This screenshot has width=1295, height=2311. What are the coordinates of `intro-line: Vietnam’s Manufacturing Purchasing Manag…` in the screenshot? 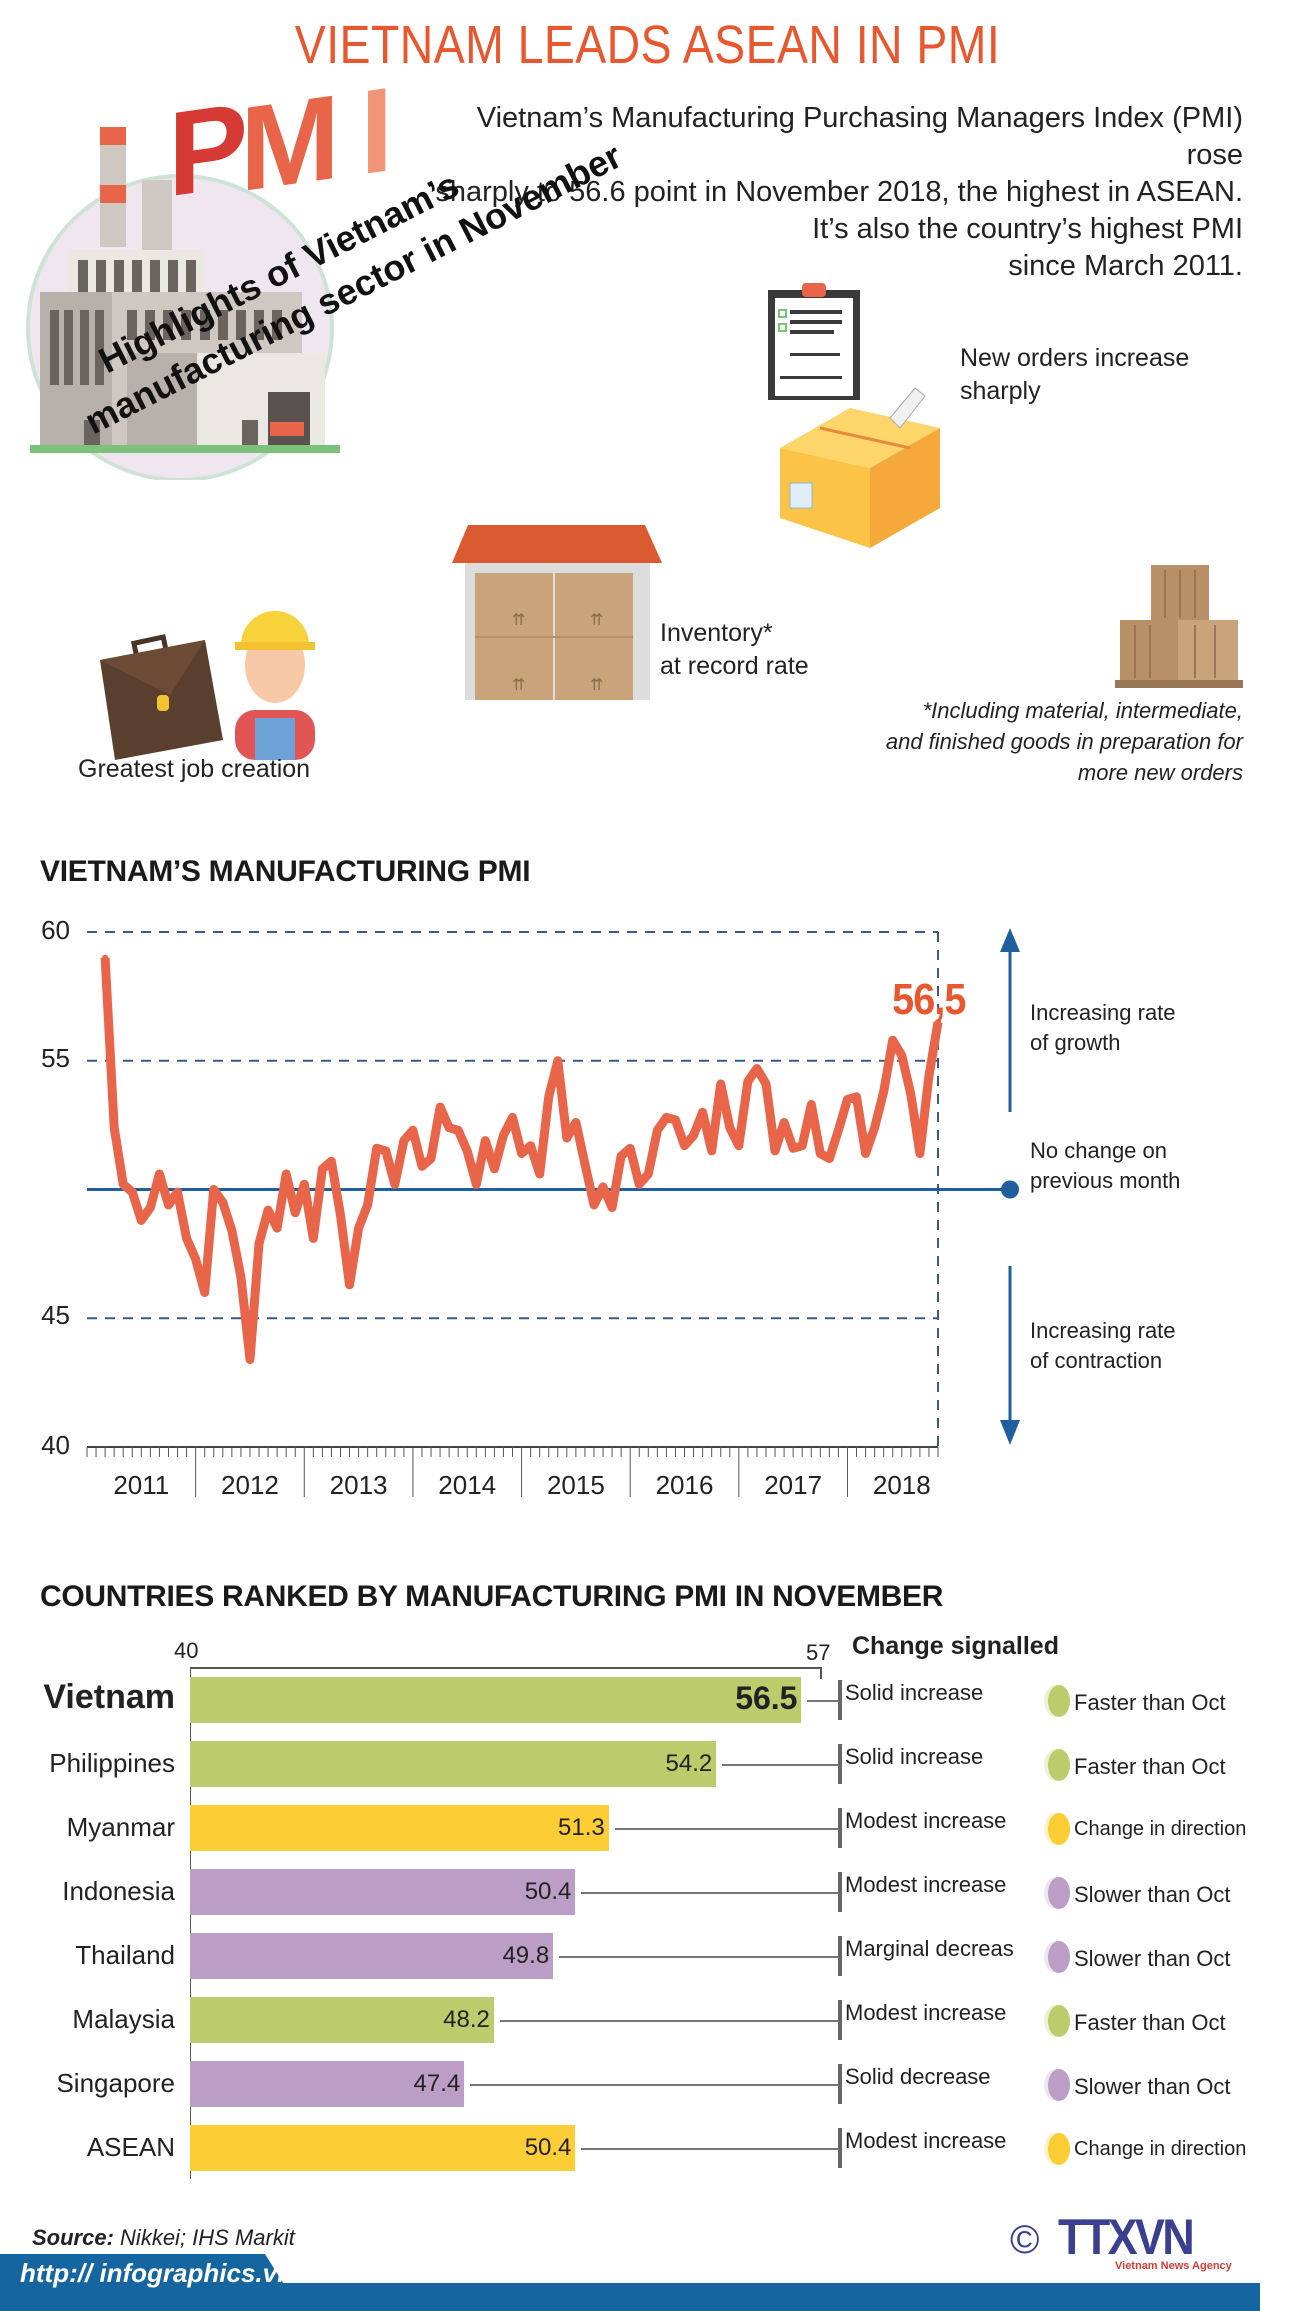 It's located at (859, 136).